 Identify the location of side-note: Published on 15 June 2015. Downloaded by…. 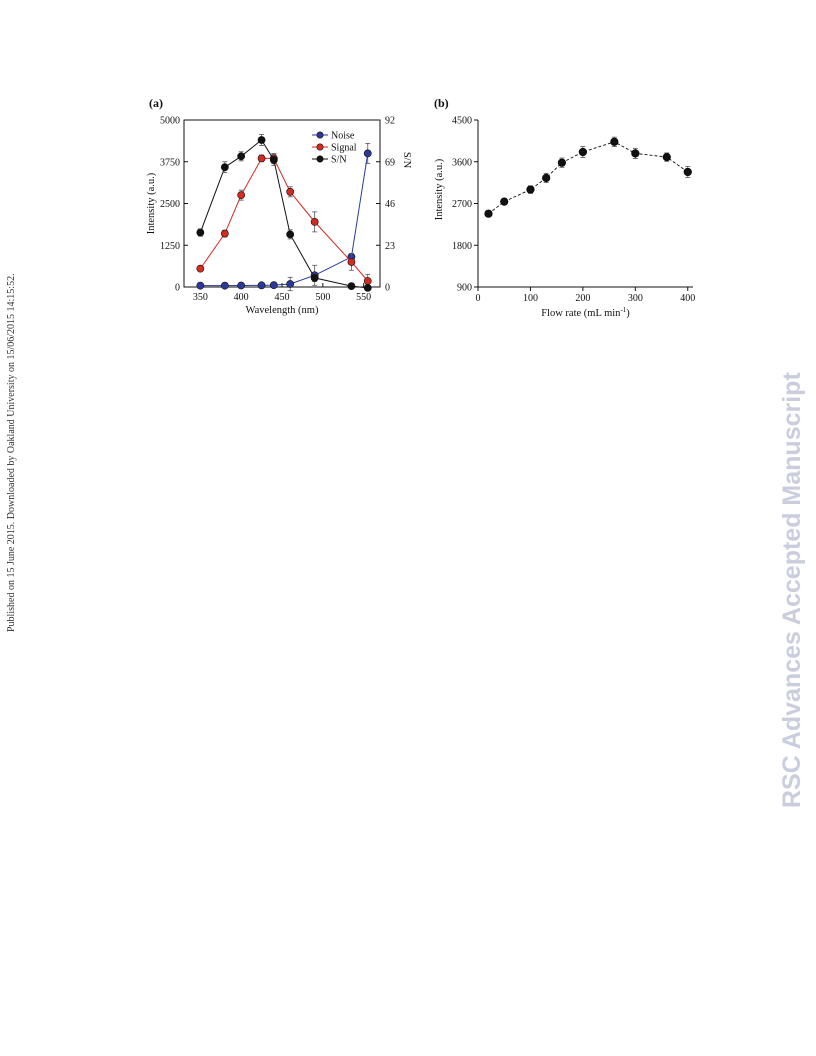
(11, 452).